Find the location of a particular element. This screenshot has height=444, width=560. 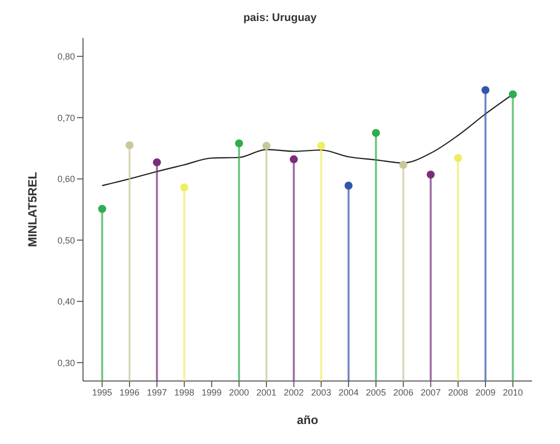

x-tick-label: 2008 is located at coordinates (458, 392).